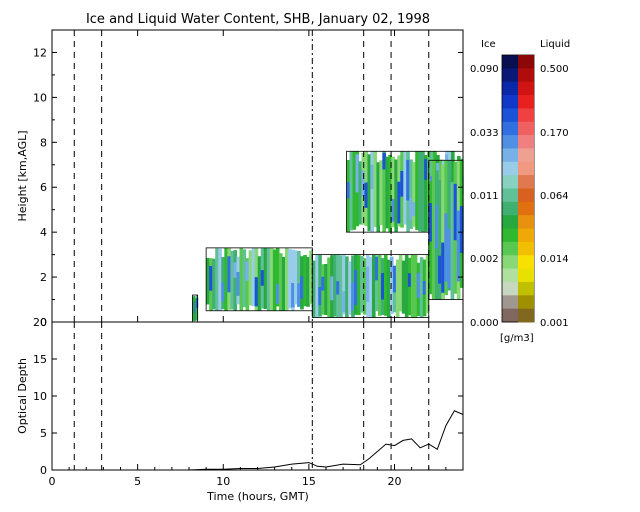 The width and height of the screenshot is (640, 512). What do you see at coordinates (395, 481) in the screenshot?
I see `x-tick-label: 20` at bounding box center [395, 481].